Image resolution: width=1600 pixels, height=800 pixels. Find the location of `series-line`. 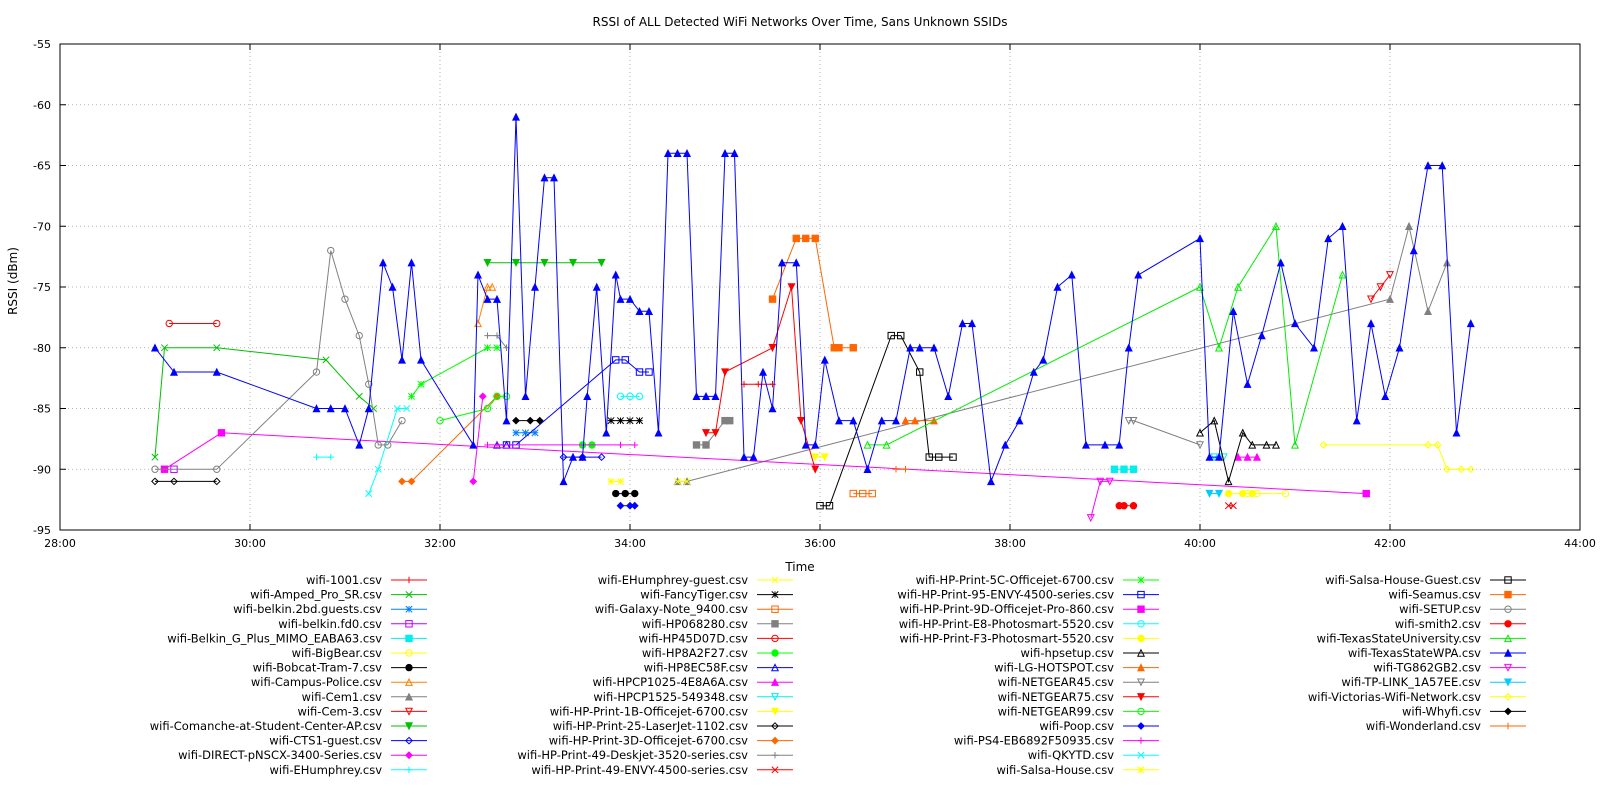

series-line is located at coordinates (279, 360).